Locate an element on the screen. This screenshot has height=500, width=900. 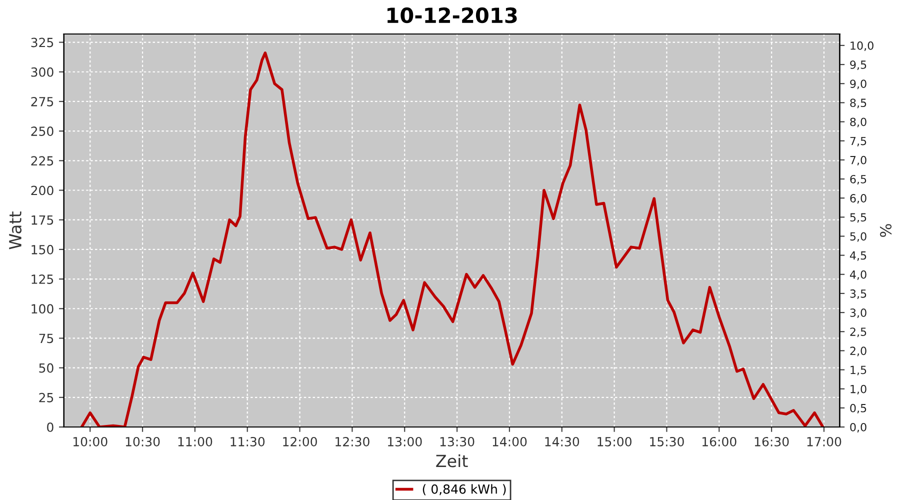
y2-tick-label: 10,0 is located at coordinates (862, 46).